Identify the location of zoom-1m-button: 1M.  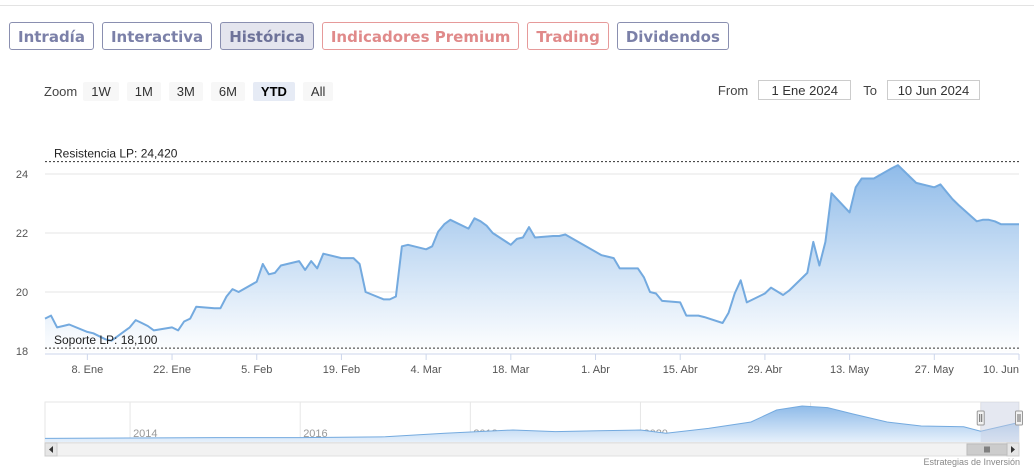
(143, 91).